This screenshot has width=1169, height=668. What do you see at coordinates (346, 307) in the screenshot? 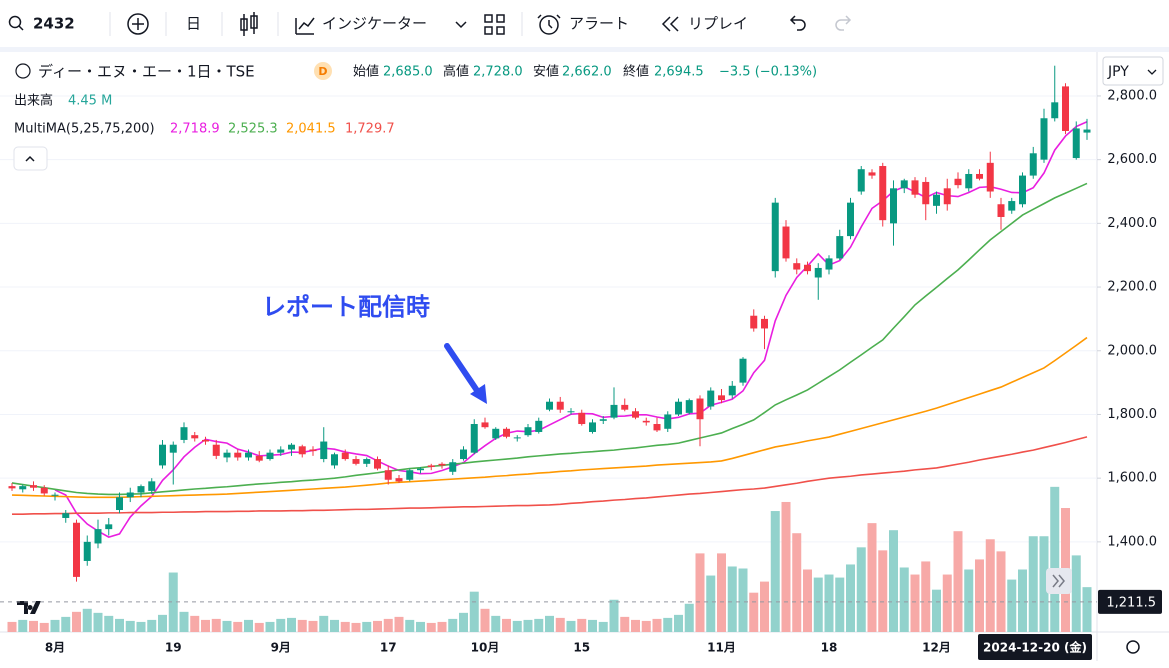
I see `annotation: レポート配信時` at bounding box center [346, 307].